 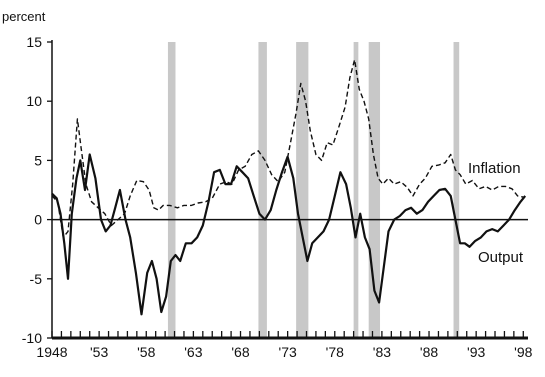 I want to click on x-tick-label: '88, so click(x=429, y=352).